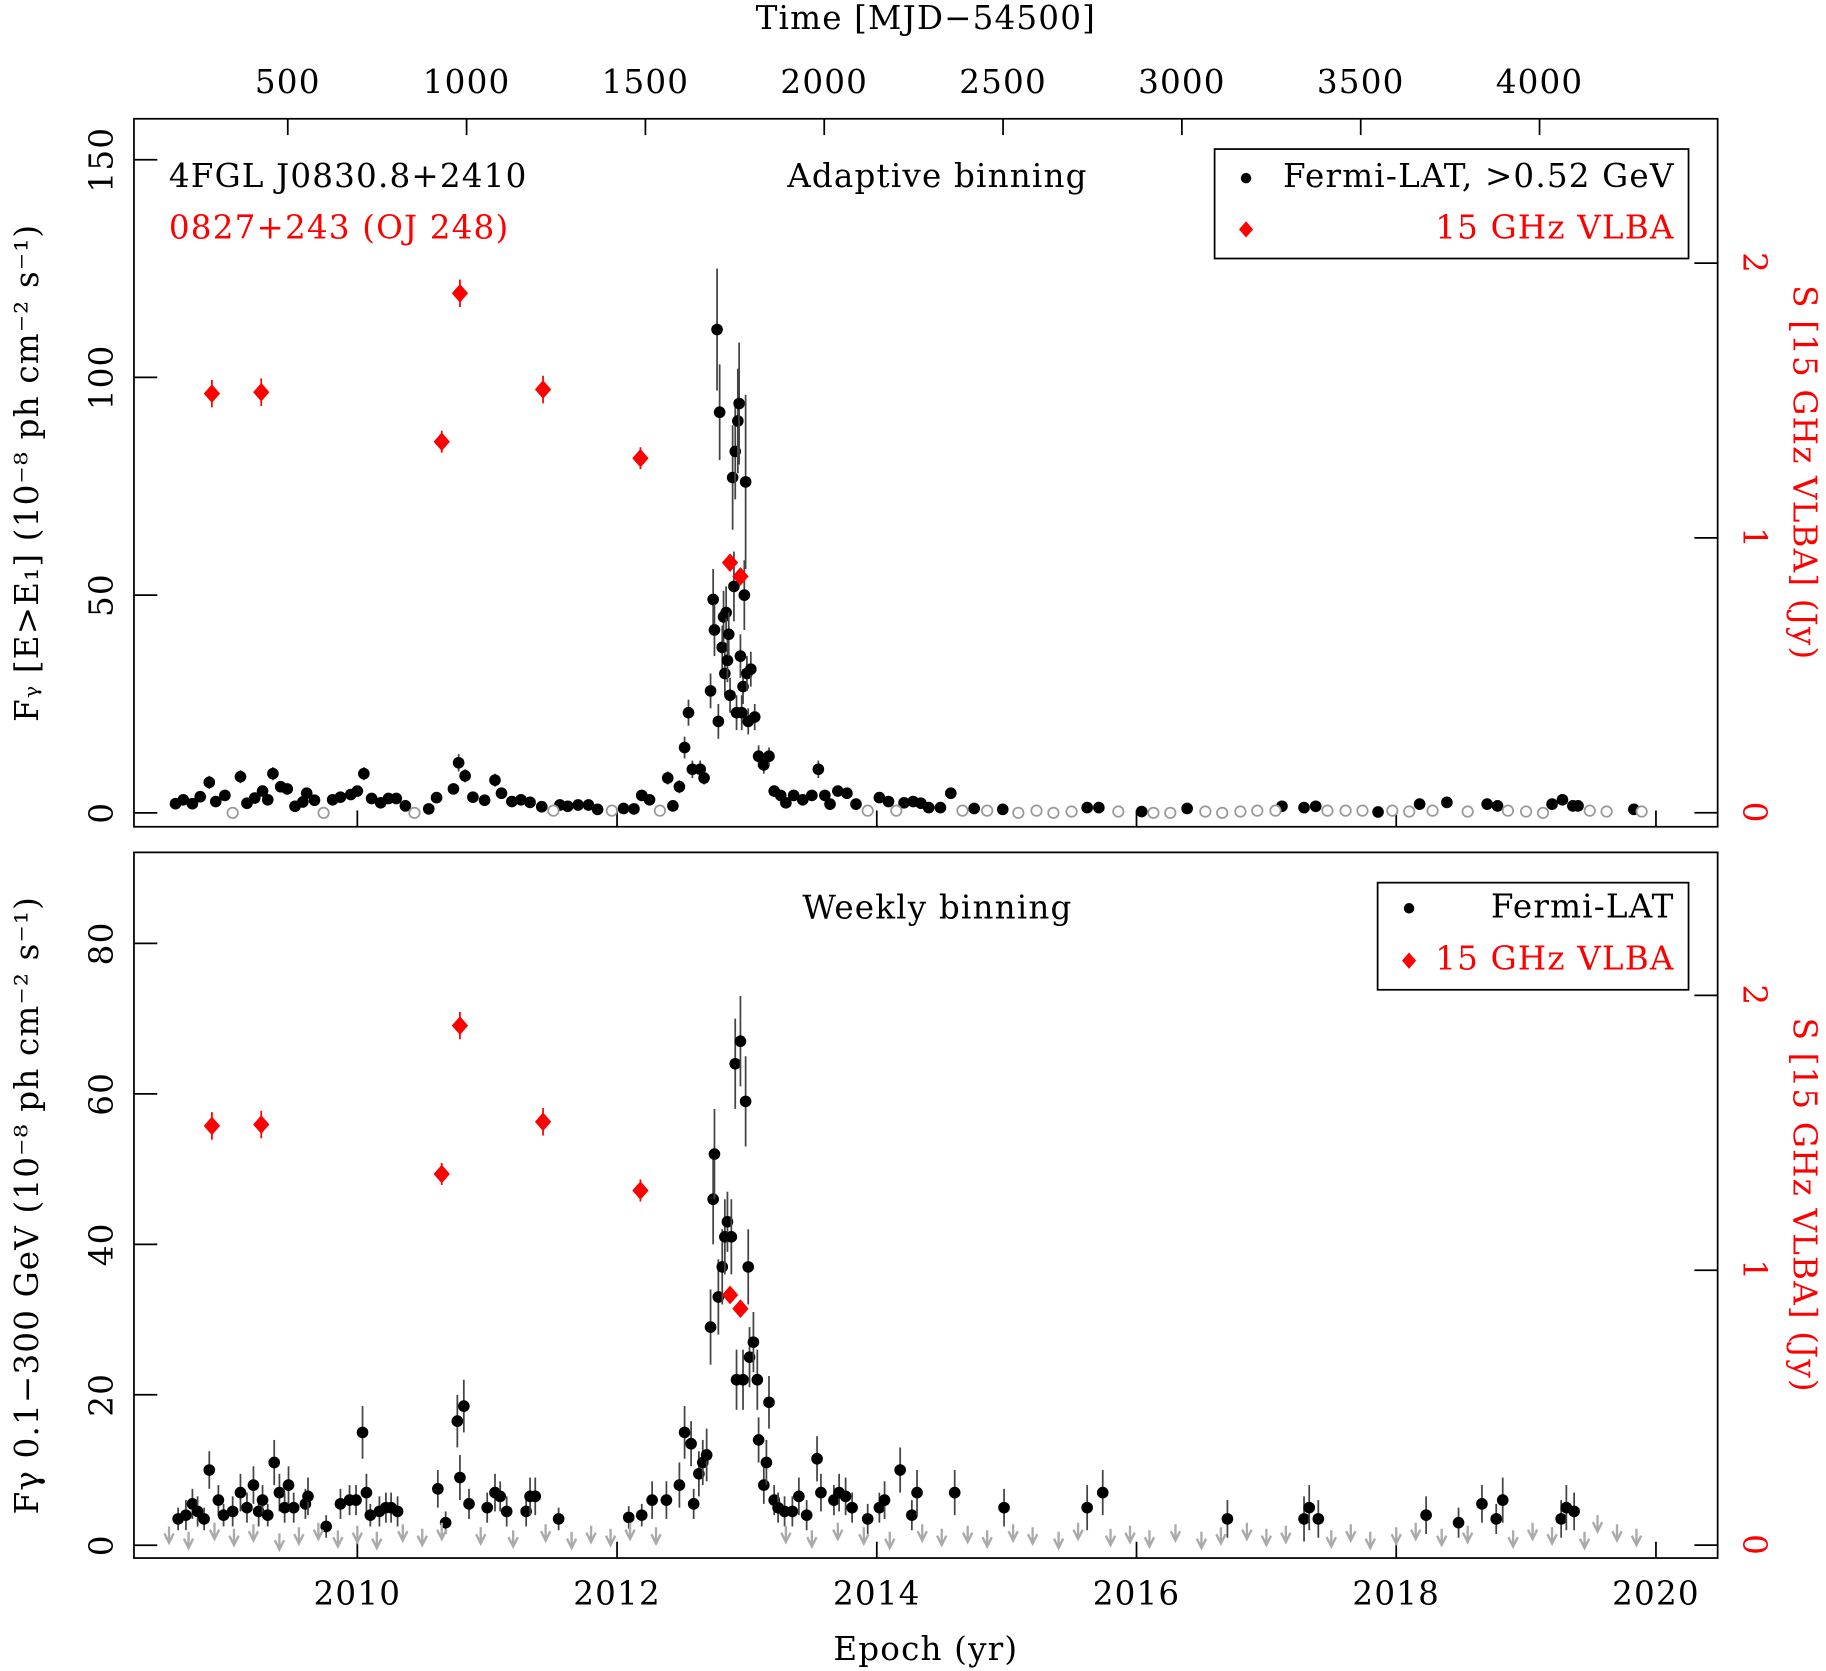 Image resolution: width=1826 pixels, height=1671 pixels. Describe the element at coordinates (102, 378) in the screenshot. I see `y-tick-label: 100` at that location.